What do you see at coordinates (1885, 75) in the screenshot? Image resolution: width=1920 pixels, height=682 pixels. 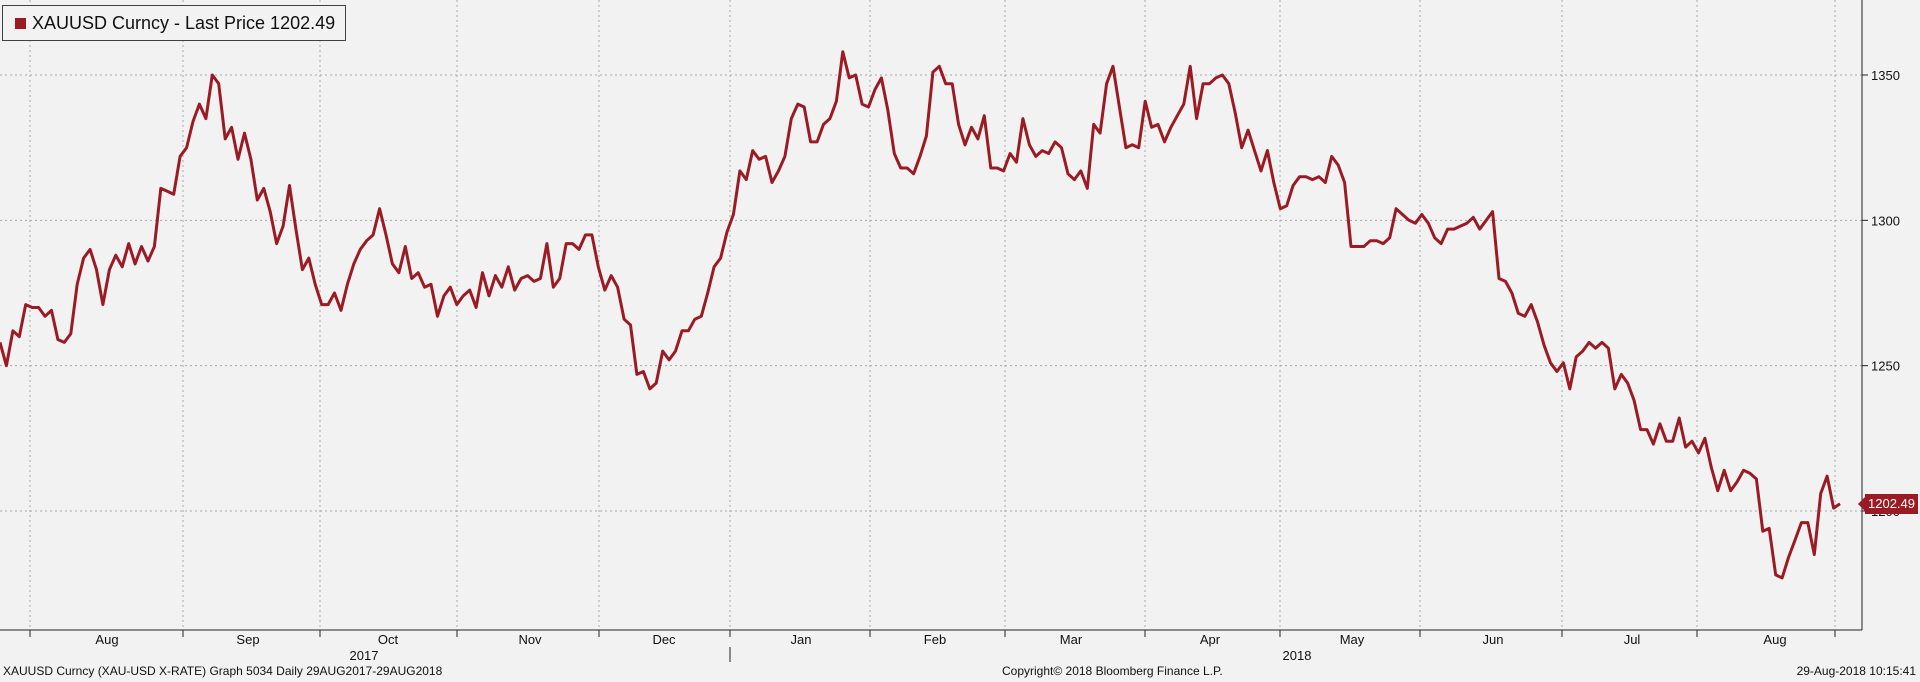 I see `y-tick-label: 1350` at bounding box center [1885, 75].